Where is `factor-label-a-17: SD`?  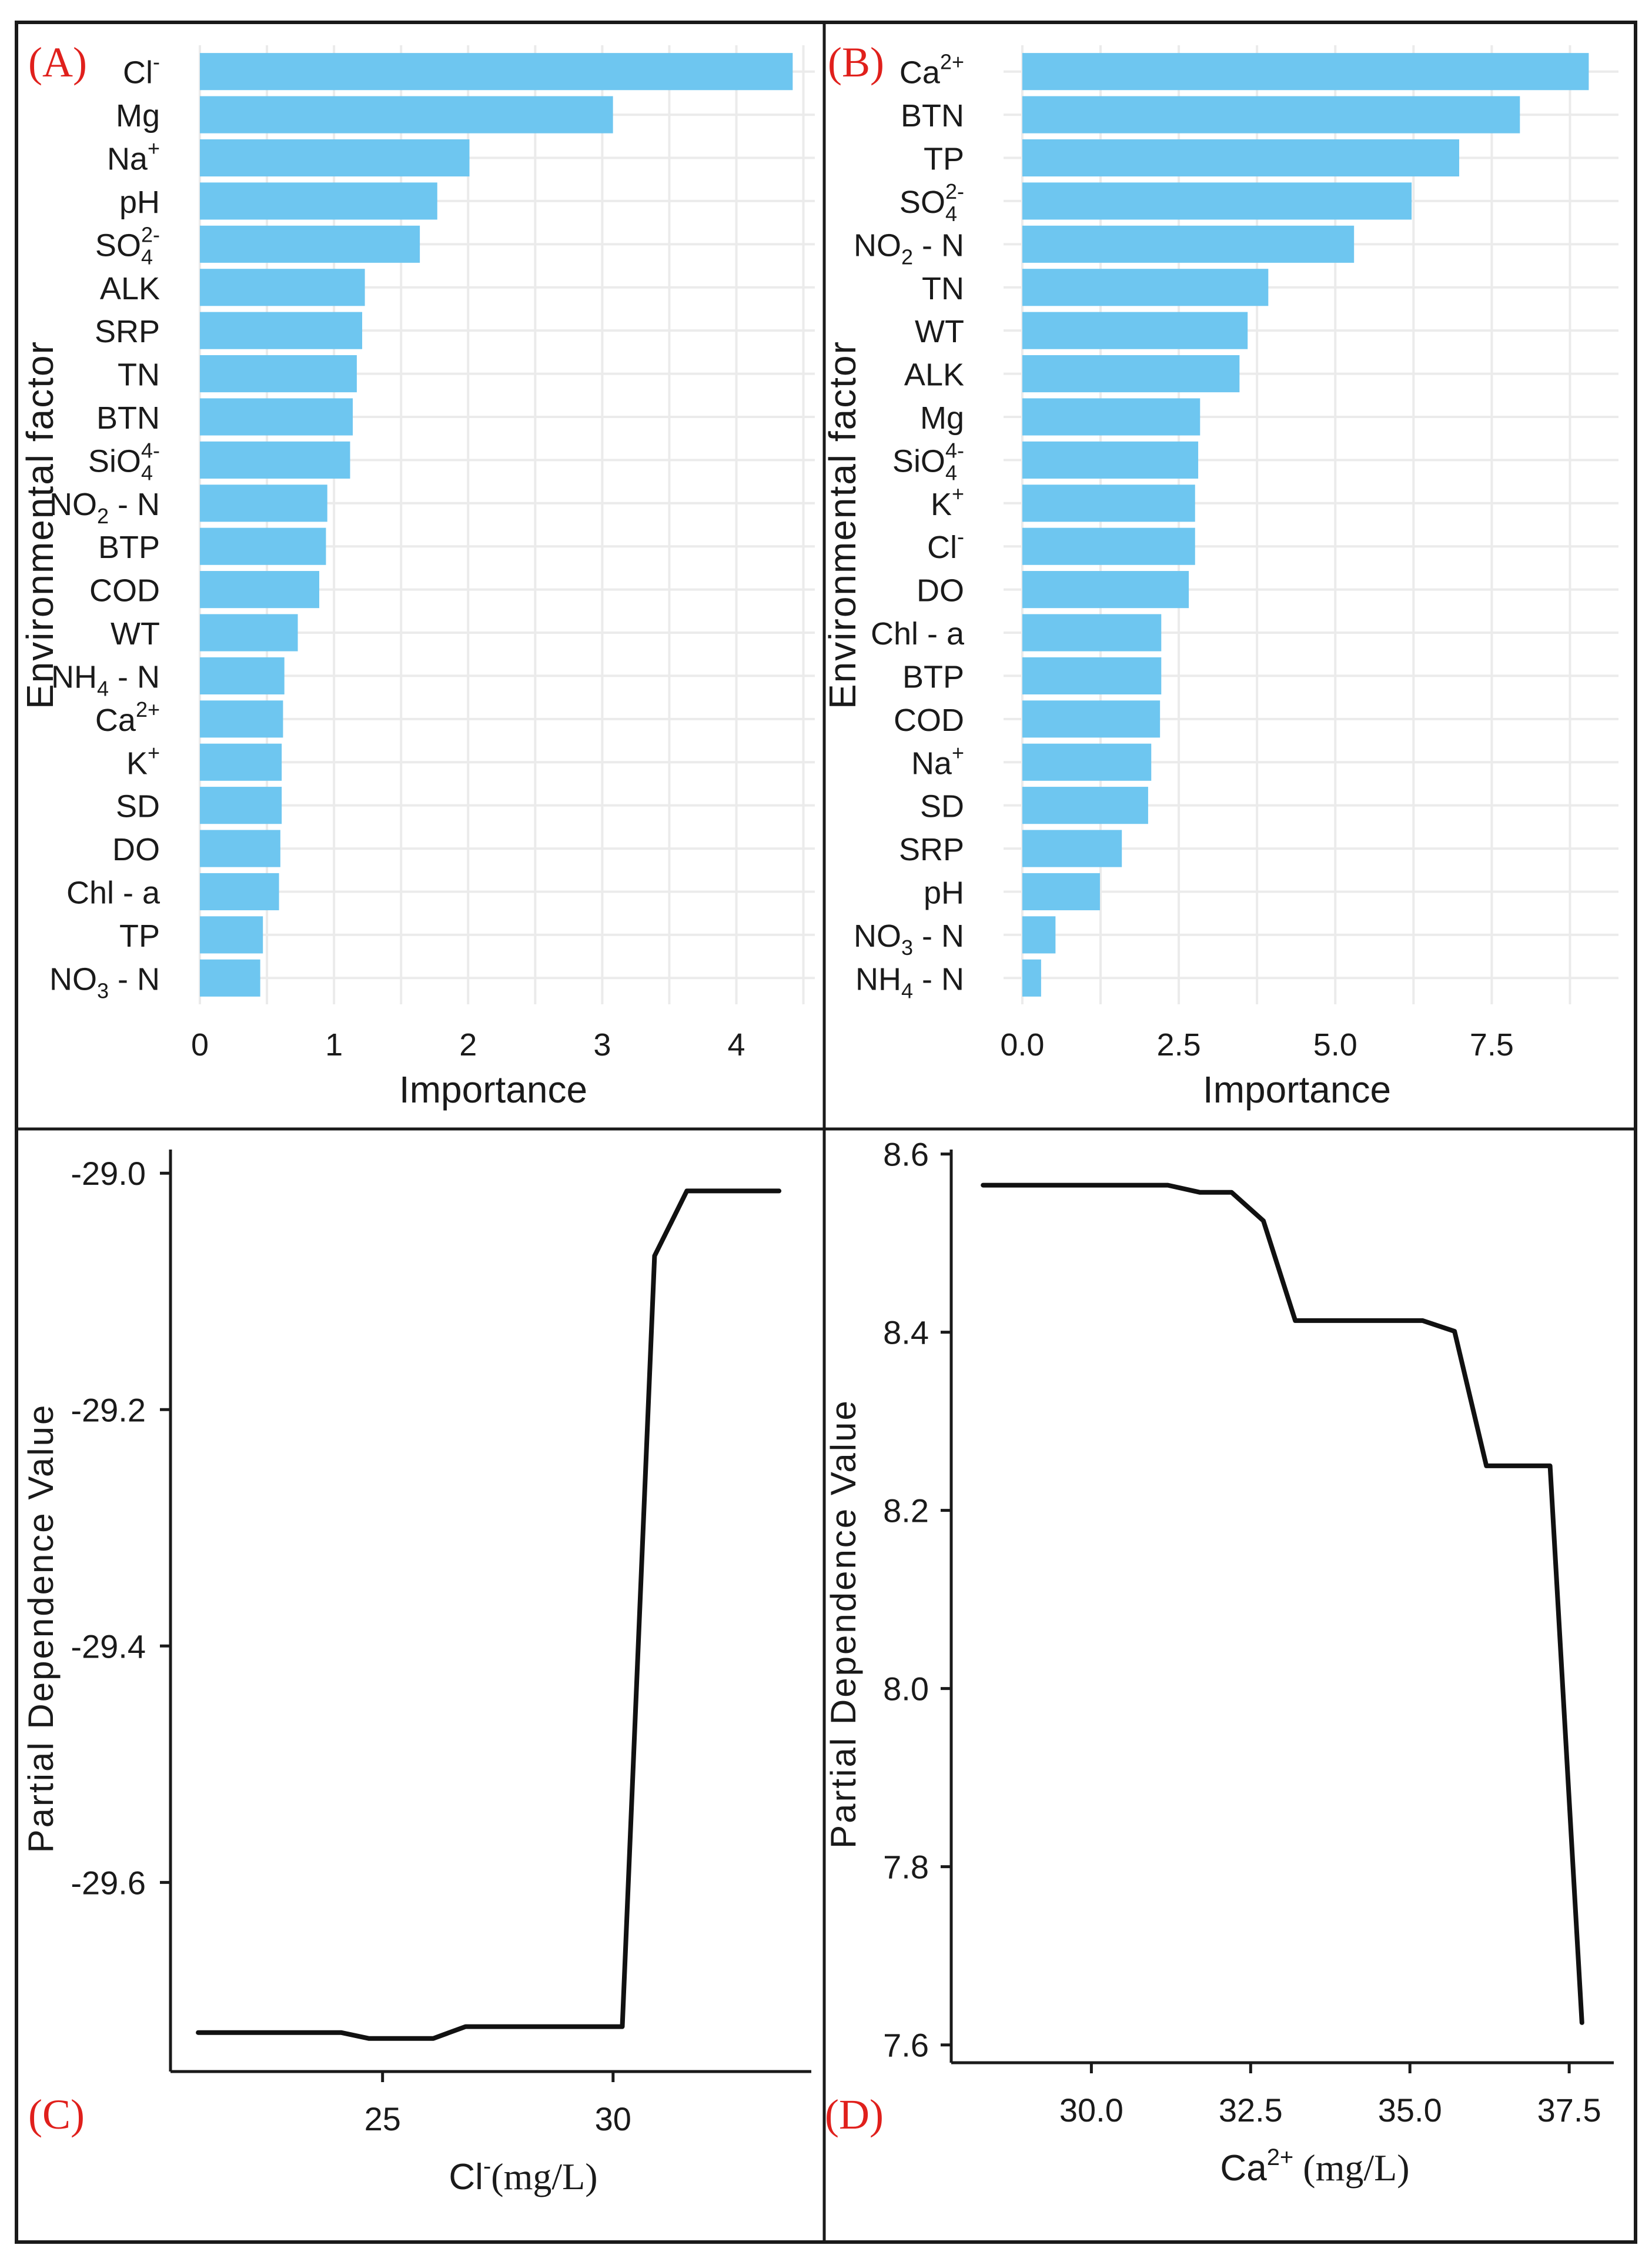 factor-label-a-17: SD is located at coordinates (138, 806).